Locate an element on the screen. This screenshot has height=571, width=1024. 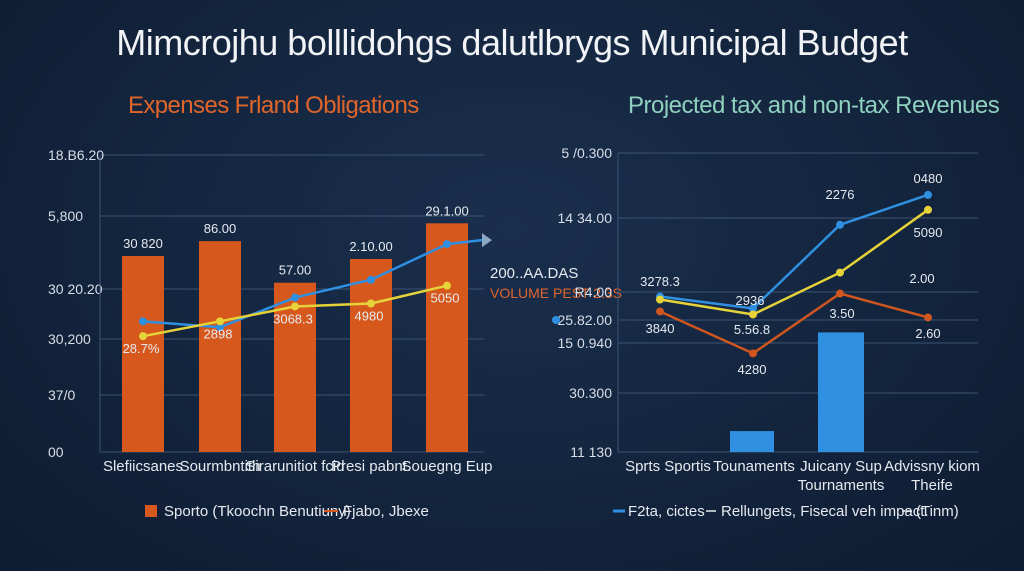
left-y-tick-label: 37/0 is located at coordinates (61, 395).